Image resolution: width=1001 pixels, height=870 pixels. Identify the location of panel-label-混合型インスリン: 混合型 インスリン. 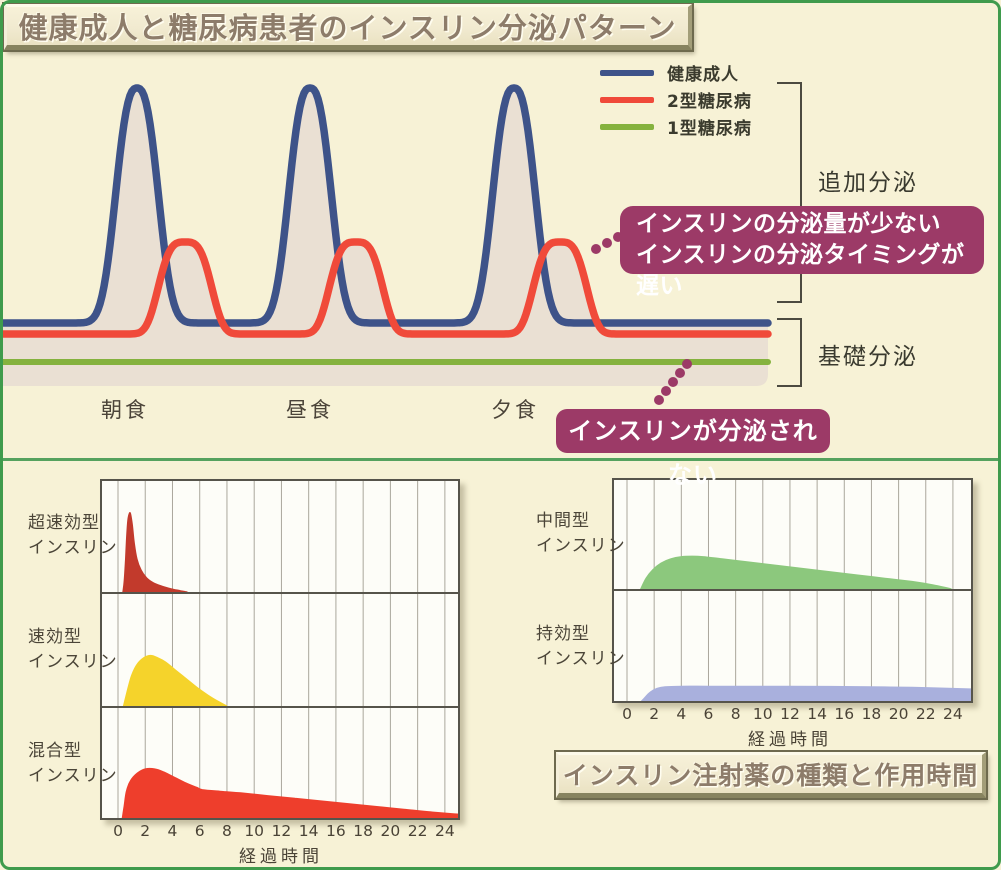
(73, 763).